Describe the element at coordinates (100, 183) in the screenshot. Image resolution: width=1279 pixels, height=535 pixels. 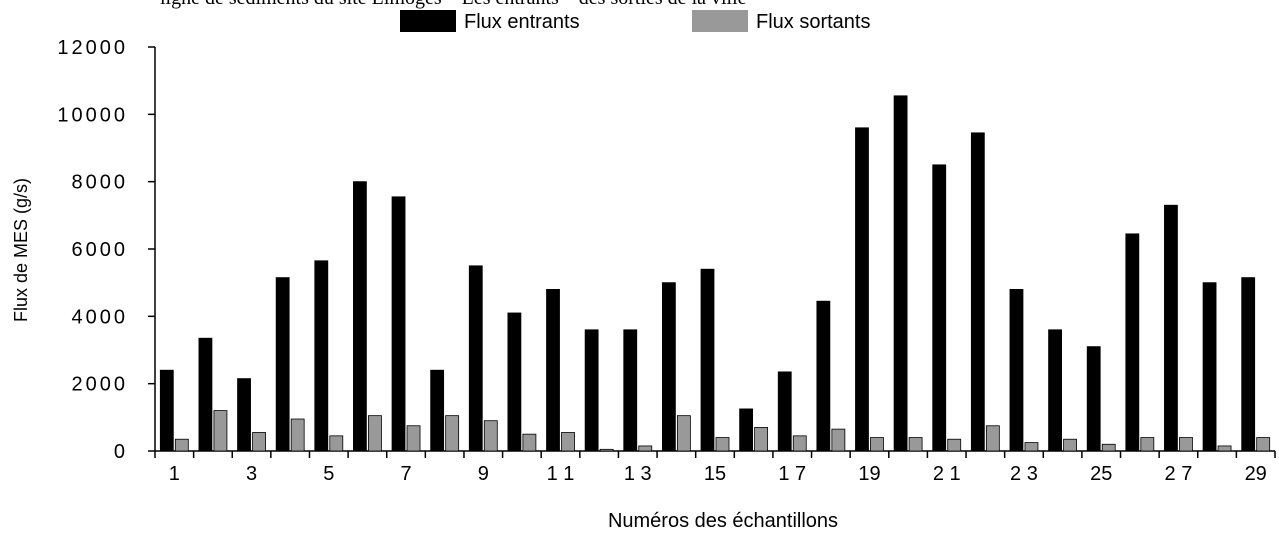
I see `y-tick-label: 8000` at that location.